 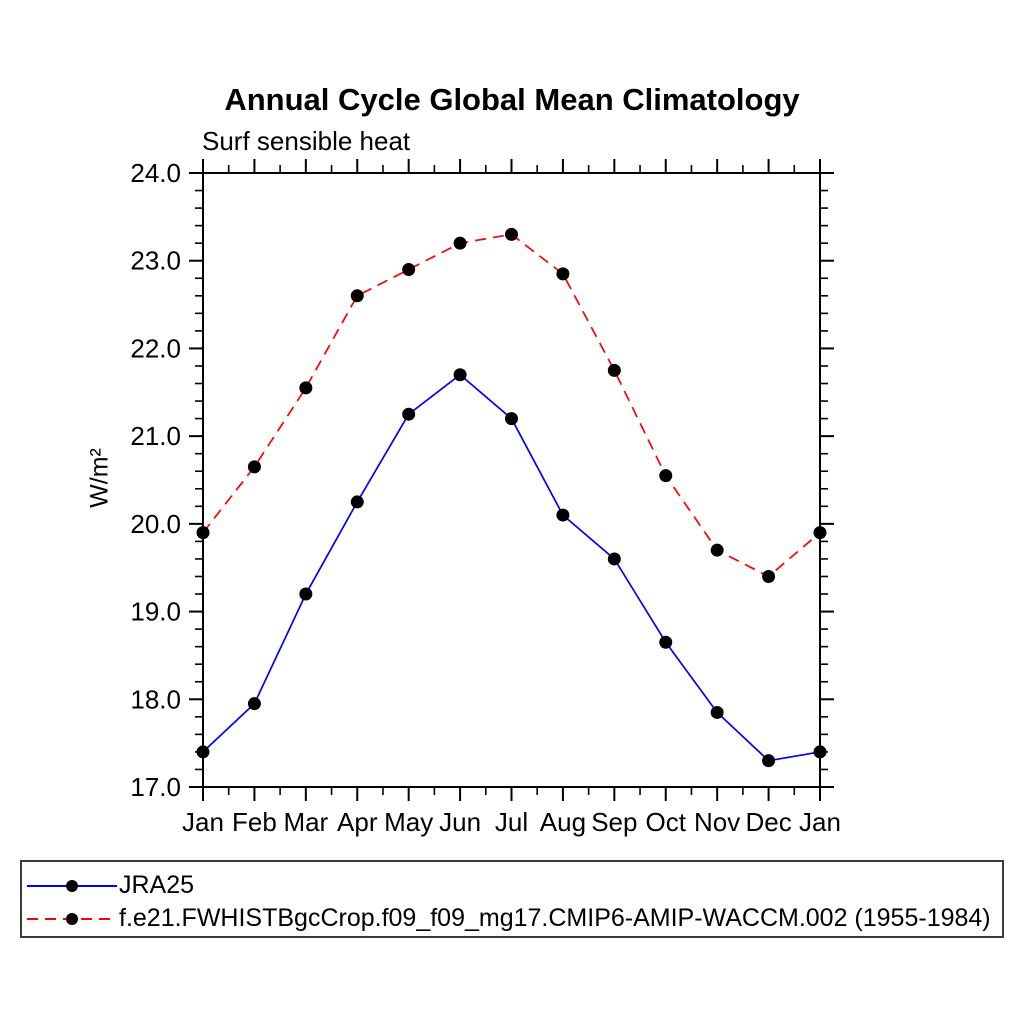 What do you see at coordinates (512, 885) in the screenshot?
I see `legend-item-0: JRA25` at bounding box center [512, 885].